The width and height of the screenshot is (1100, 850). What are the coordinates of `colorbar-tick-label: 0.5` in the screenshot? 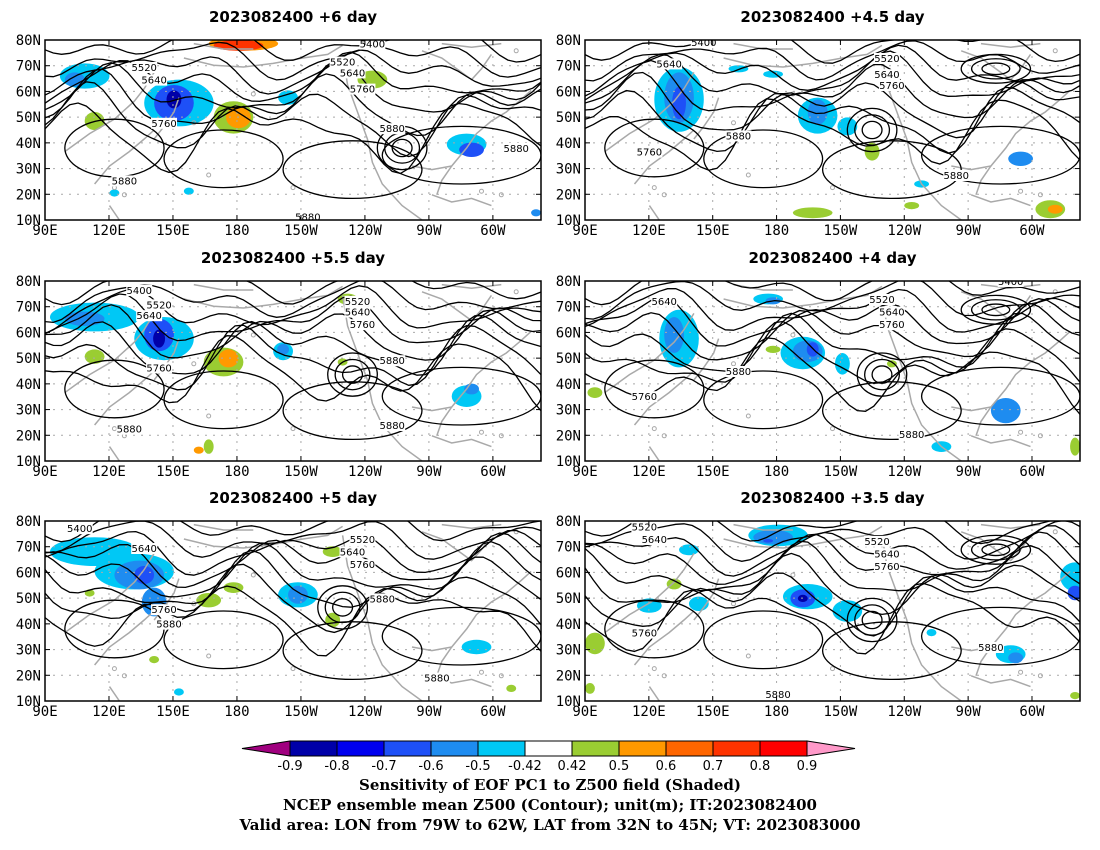 It's located at (619, 766).